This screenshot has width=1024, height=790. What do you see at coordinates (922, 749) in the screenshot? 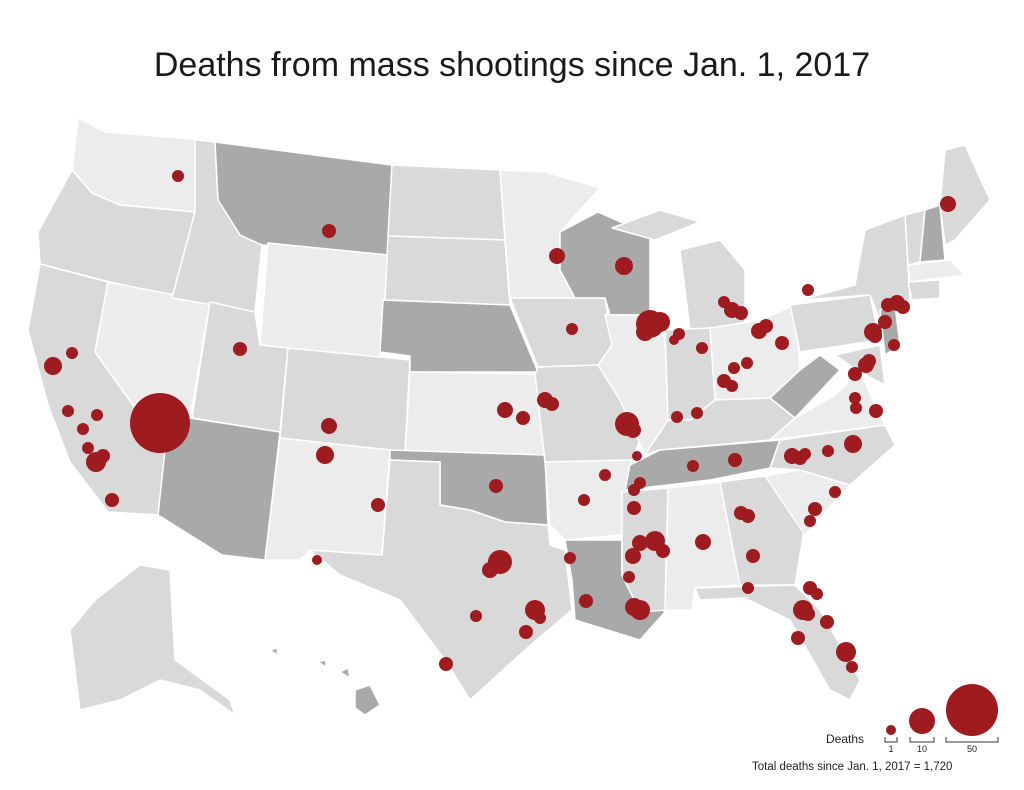
I see `legend-value-10: 10` at bounding box center [922, 749].